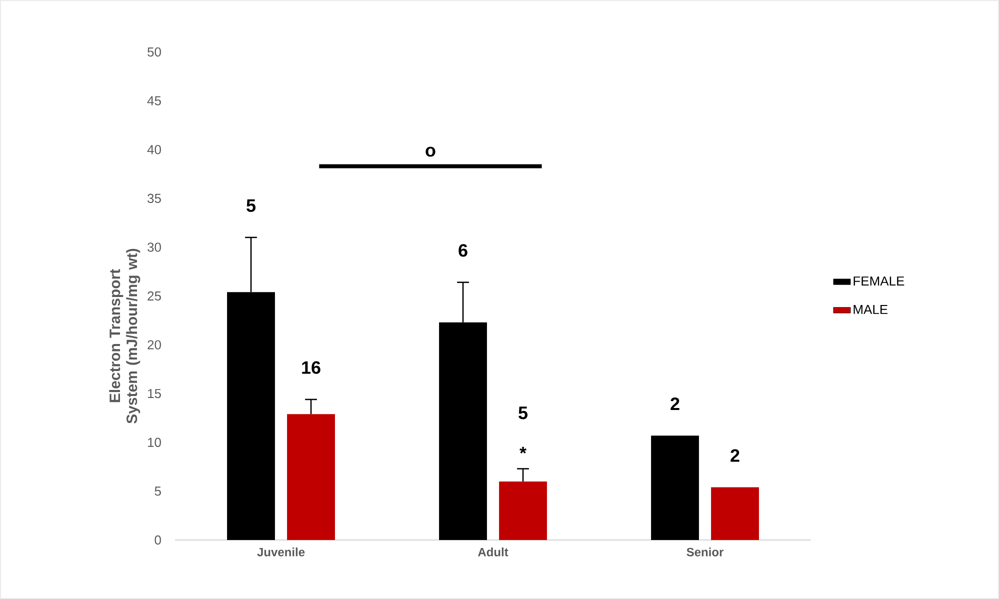 The image size is (999, 599). I want to click on y-tick-label: 5, so click(157, 491).